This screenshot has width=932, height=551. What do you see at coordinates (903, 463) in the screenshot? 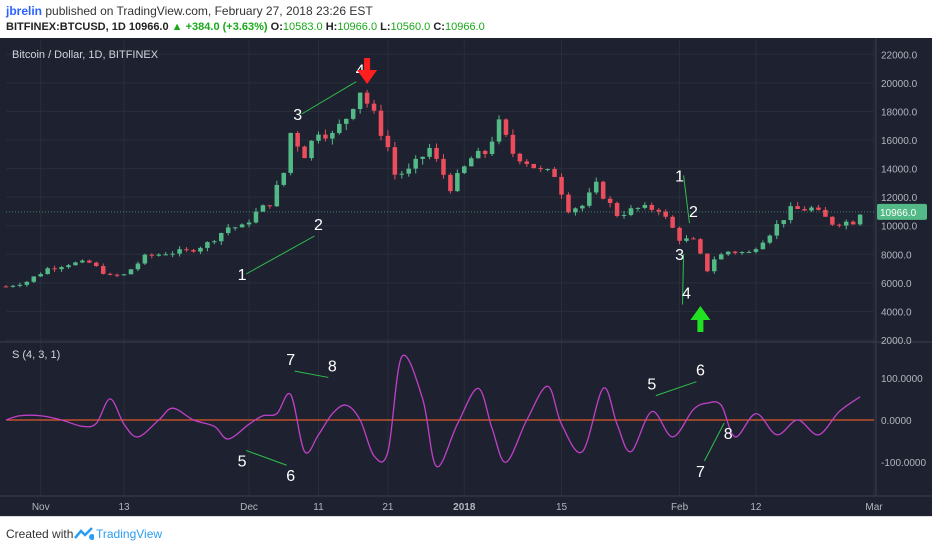
I see `oscillator-tick-label: -100.0000` at bounding box center [903, 463].